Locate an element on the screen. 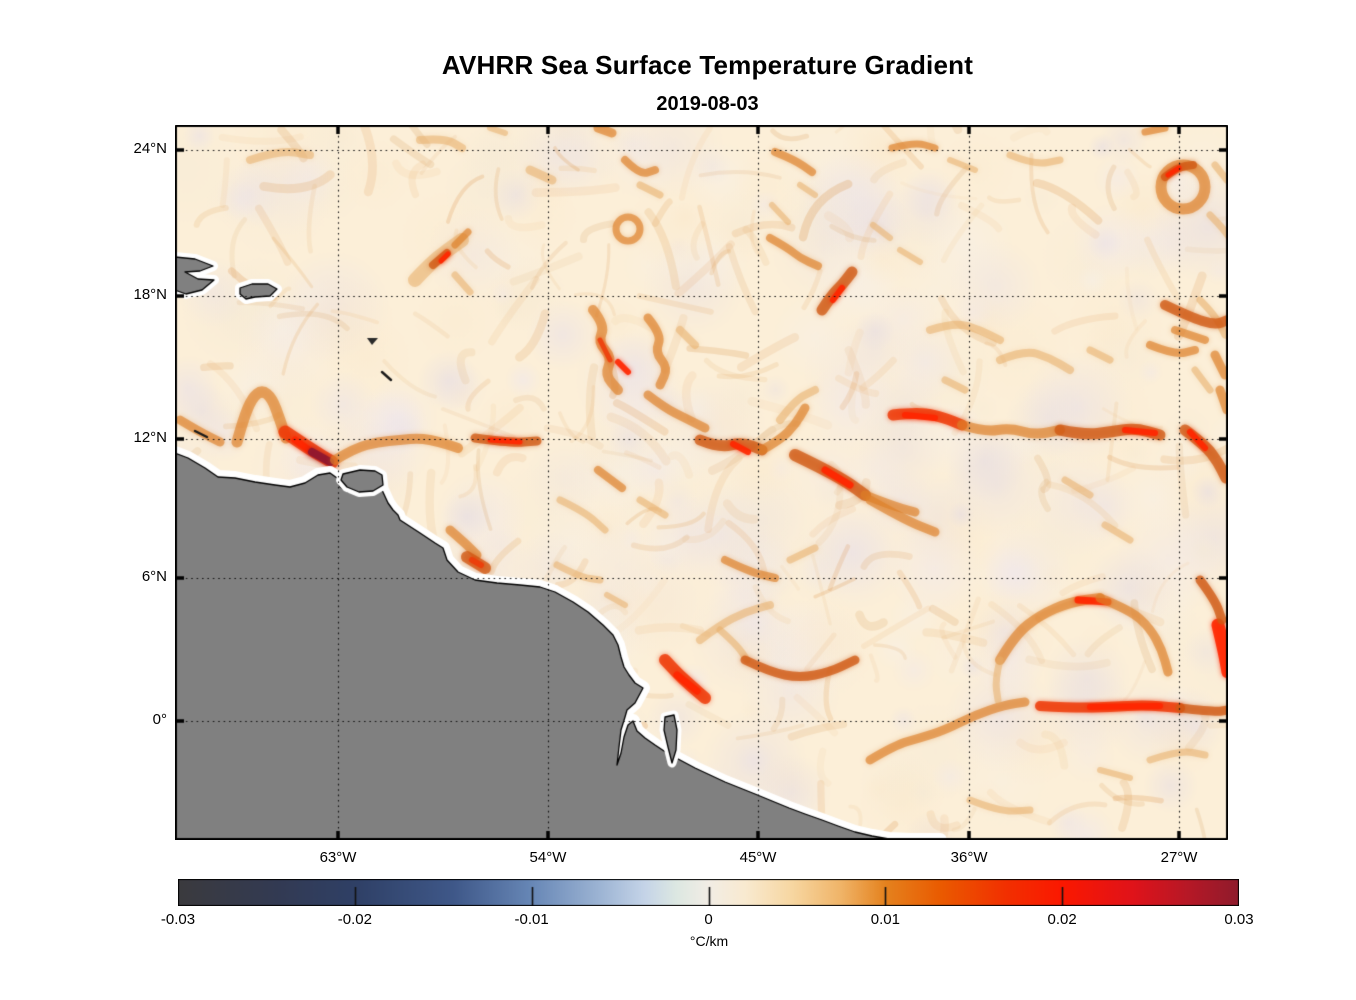 The height and width of the screenshot is (1000, 1356). x-axis-tick-label: 27°W is located at coordinates (1179, 857).